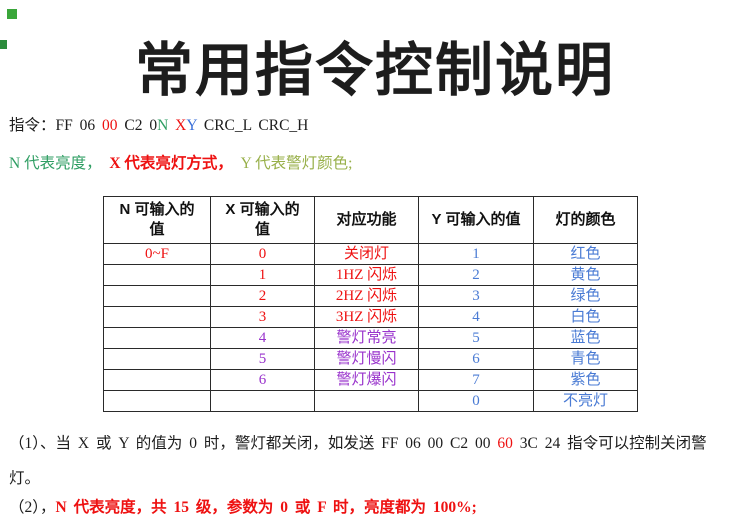 The image size is (750, 529). Describe the element at coordinates (366, 380) in the screenshot. I see `table-cell: 警灯爆闪` at that location.